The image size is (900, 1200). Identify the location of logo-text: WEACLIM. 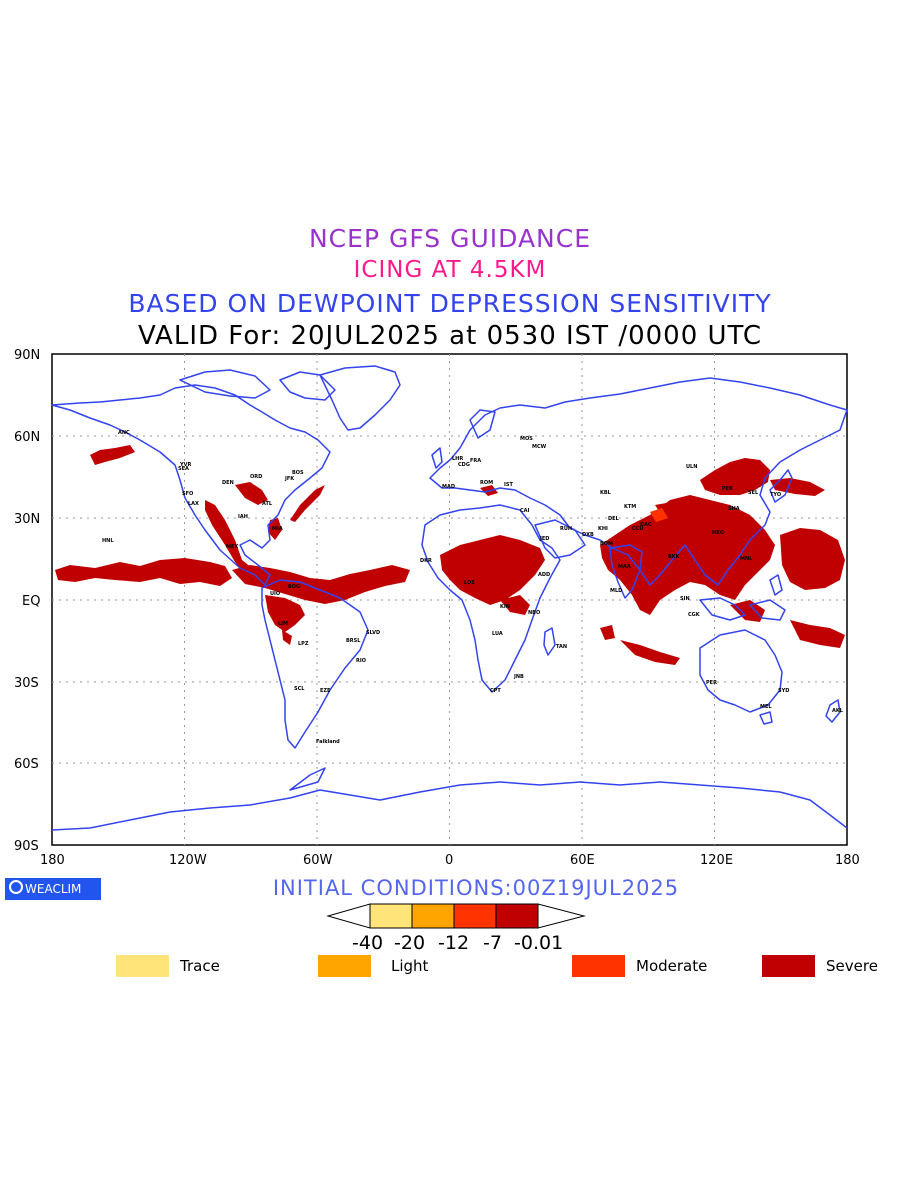
(53, 889).